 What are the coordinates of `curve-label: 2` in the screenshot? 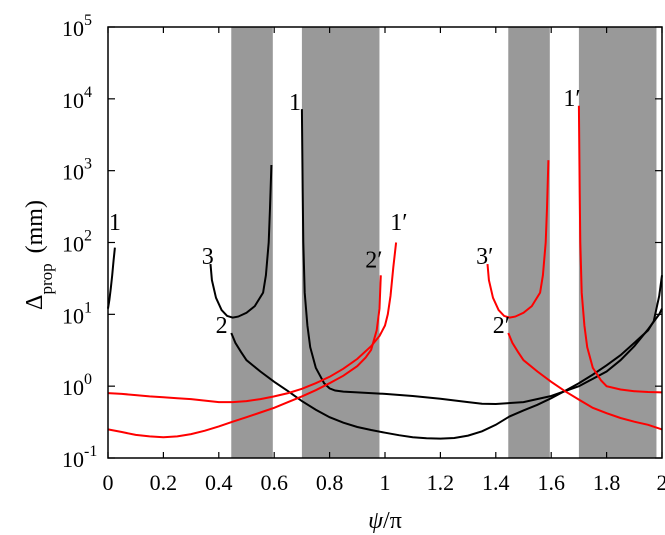 It's located at (222, 326).